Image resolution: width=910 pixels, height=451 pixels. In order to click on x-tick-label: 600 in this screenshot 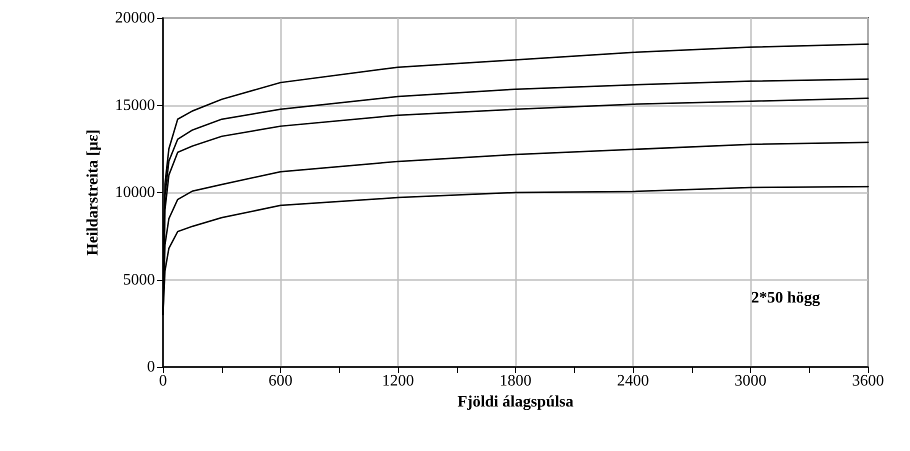, I will do `click(280, 381)`.